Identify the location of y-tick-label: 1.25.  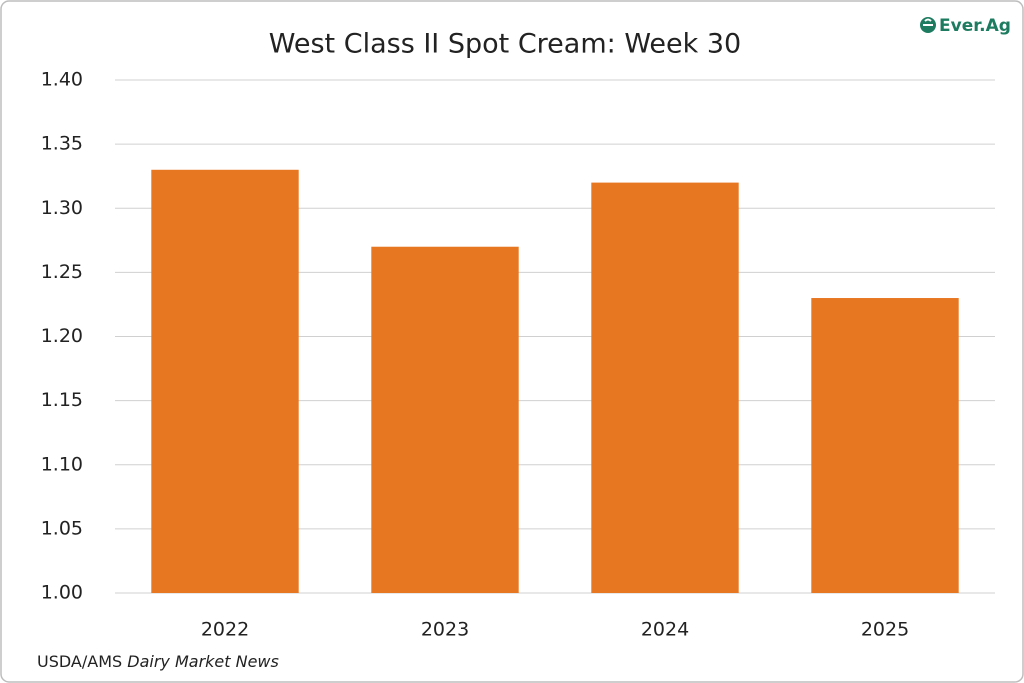
(62, 272).